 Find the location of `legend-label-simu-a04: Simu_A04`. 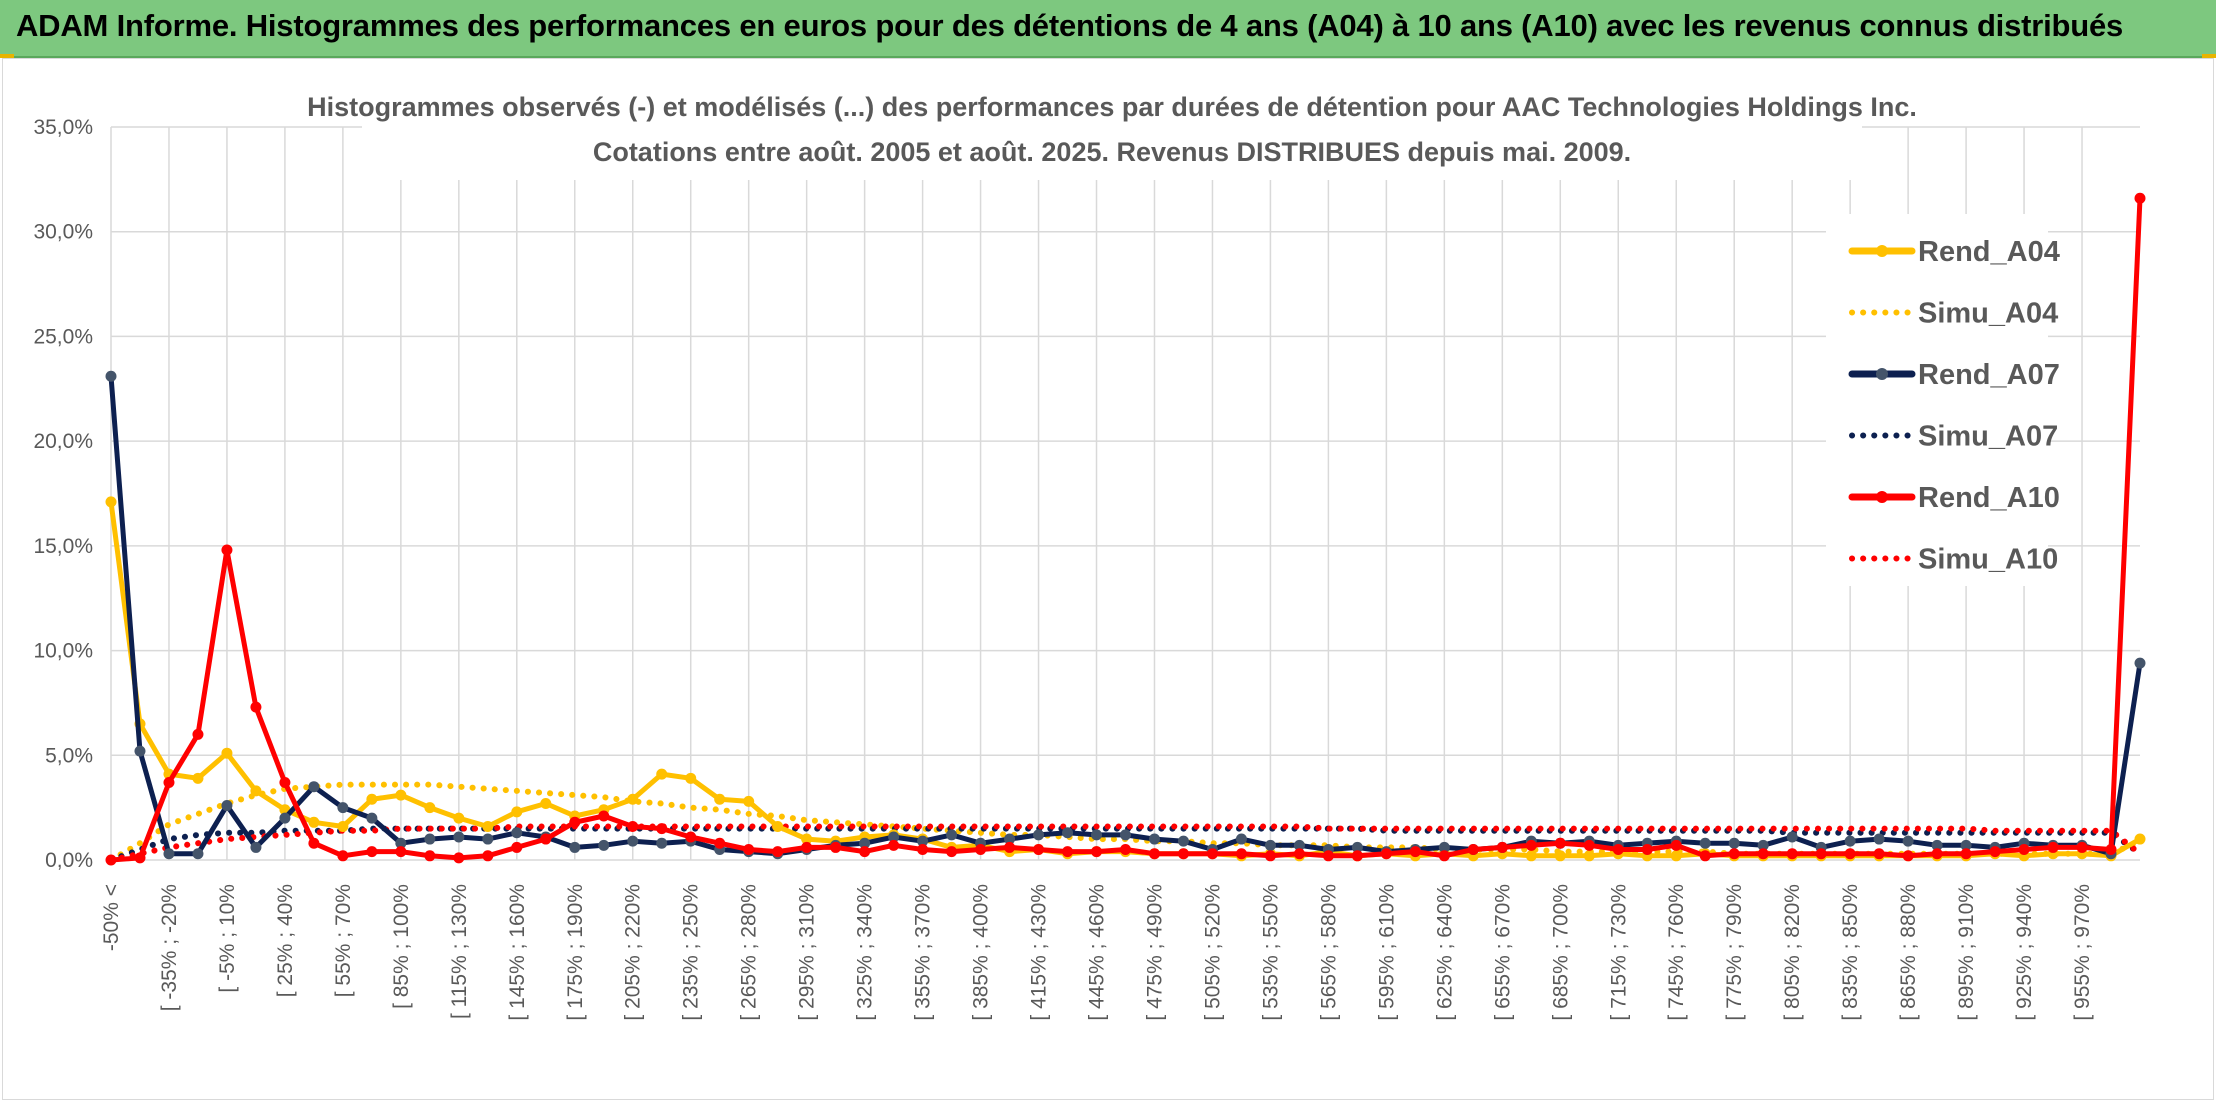

legend-label-simu-a04: Simu_A04 is located at coordinates (1988, 314).